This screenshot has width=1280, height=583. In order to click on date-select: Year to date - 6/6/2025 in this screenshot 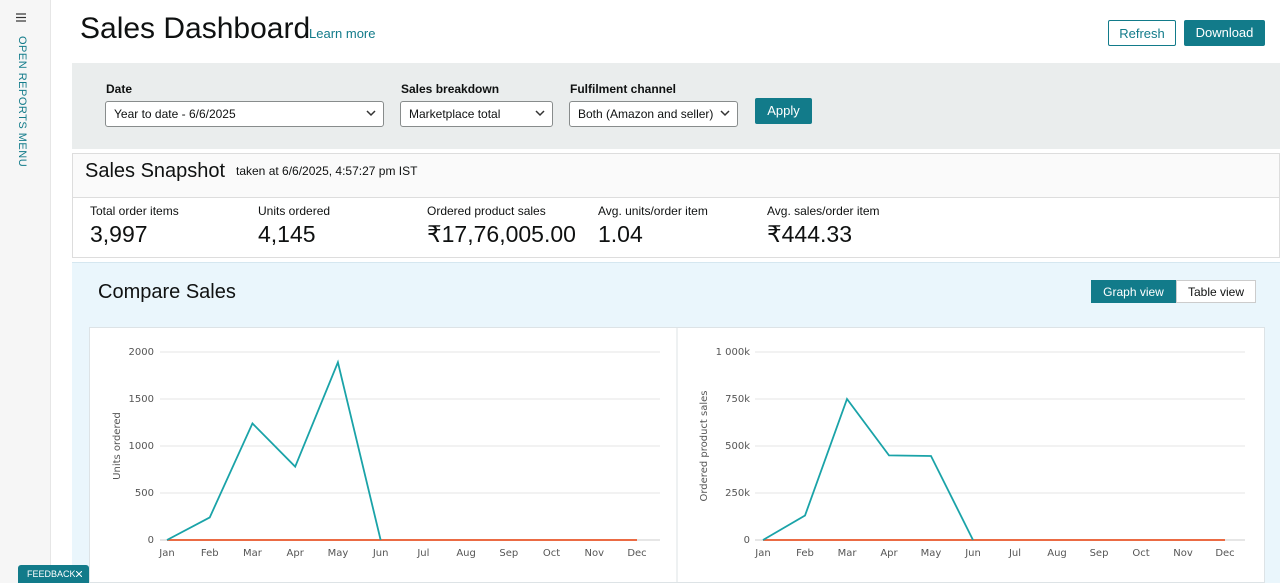, I will do `click(244, 114)`.